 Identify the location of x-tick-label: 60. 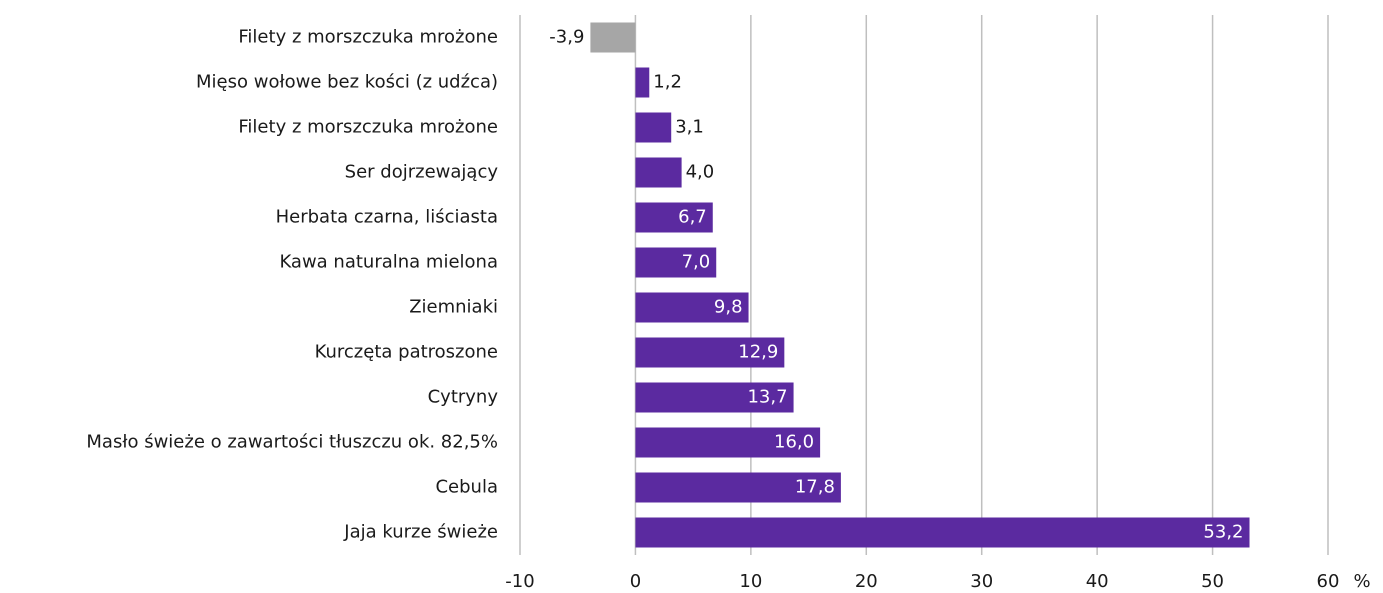
(1328, 581).